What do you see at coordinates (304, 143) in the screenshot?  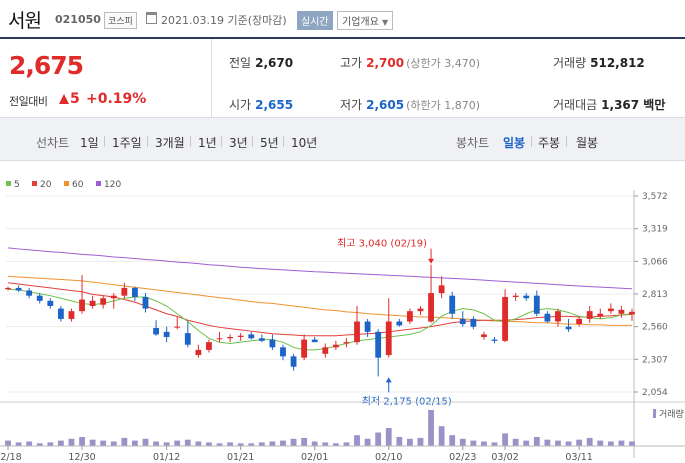 I see `tab-period-10y: 10년` at bounding box center [304, 143].